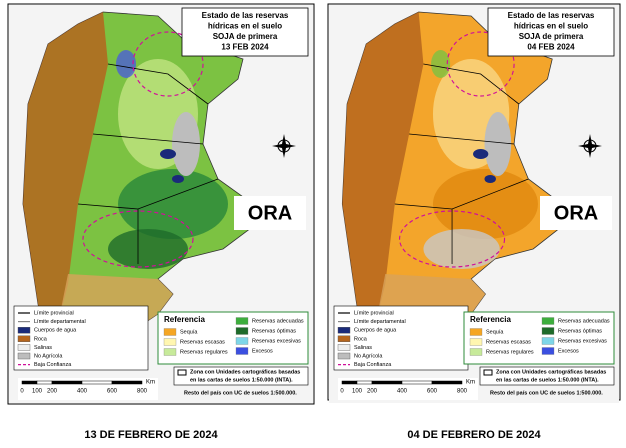  Describe the element at coordinates (55, 331) in the screenshot. I see `legend-label: Cuerpos de agua` at that location.